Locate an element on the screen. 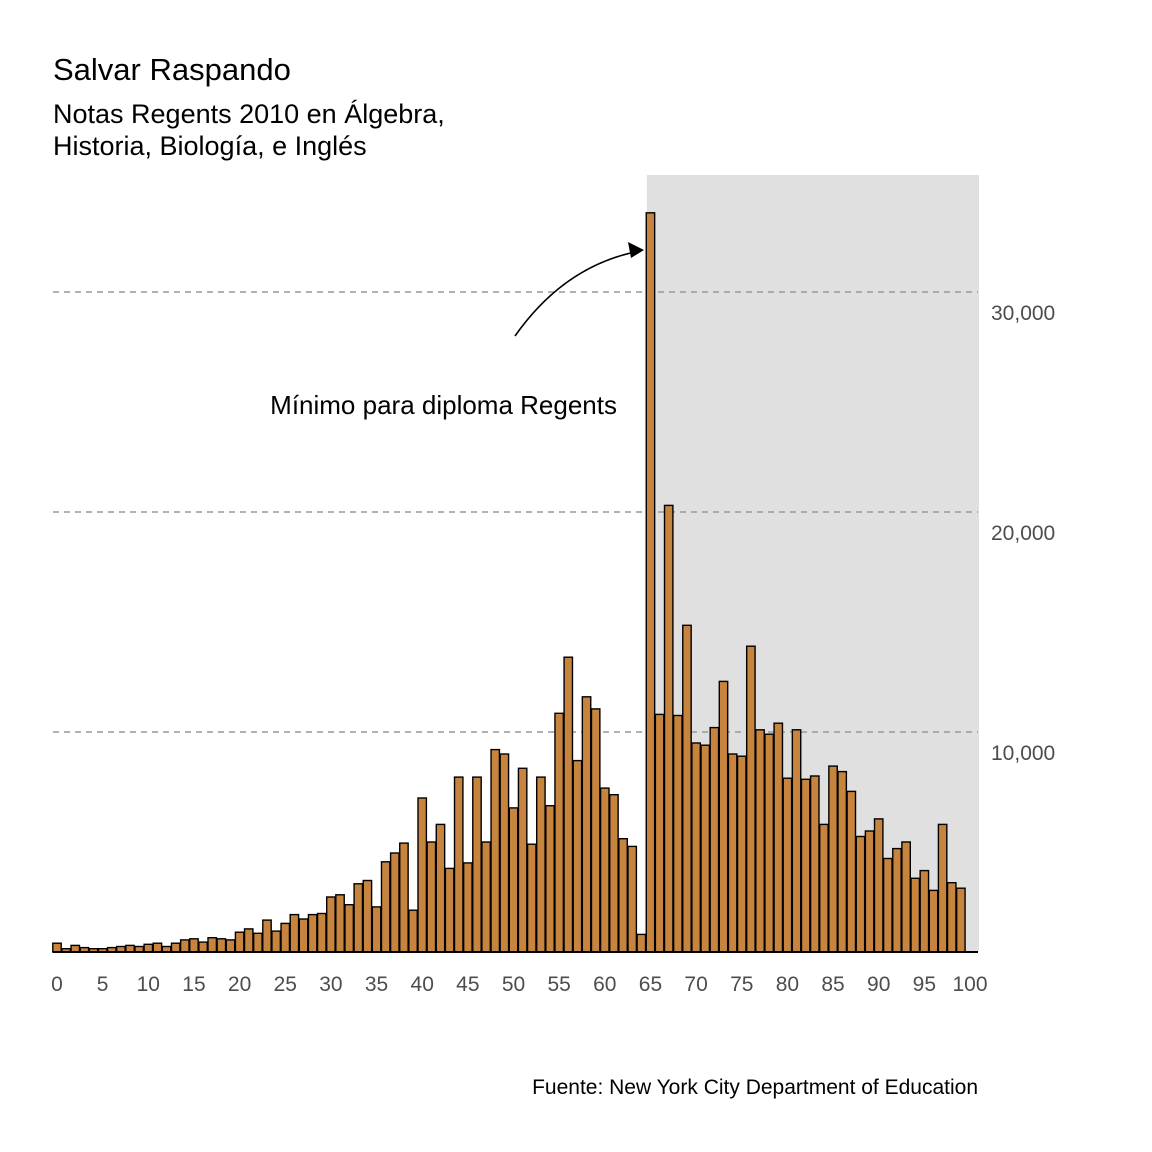 The width and height of the screenshot is (1152, 1152). x-tick-label-95: 95 is located at coordinates (924, 984).